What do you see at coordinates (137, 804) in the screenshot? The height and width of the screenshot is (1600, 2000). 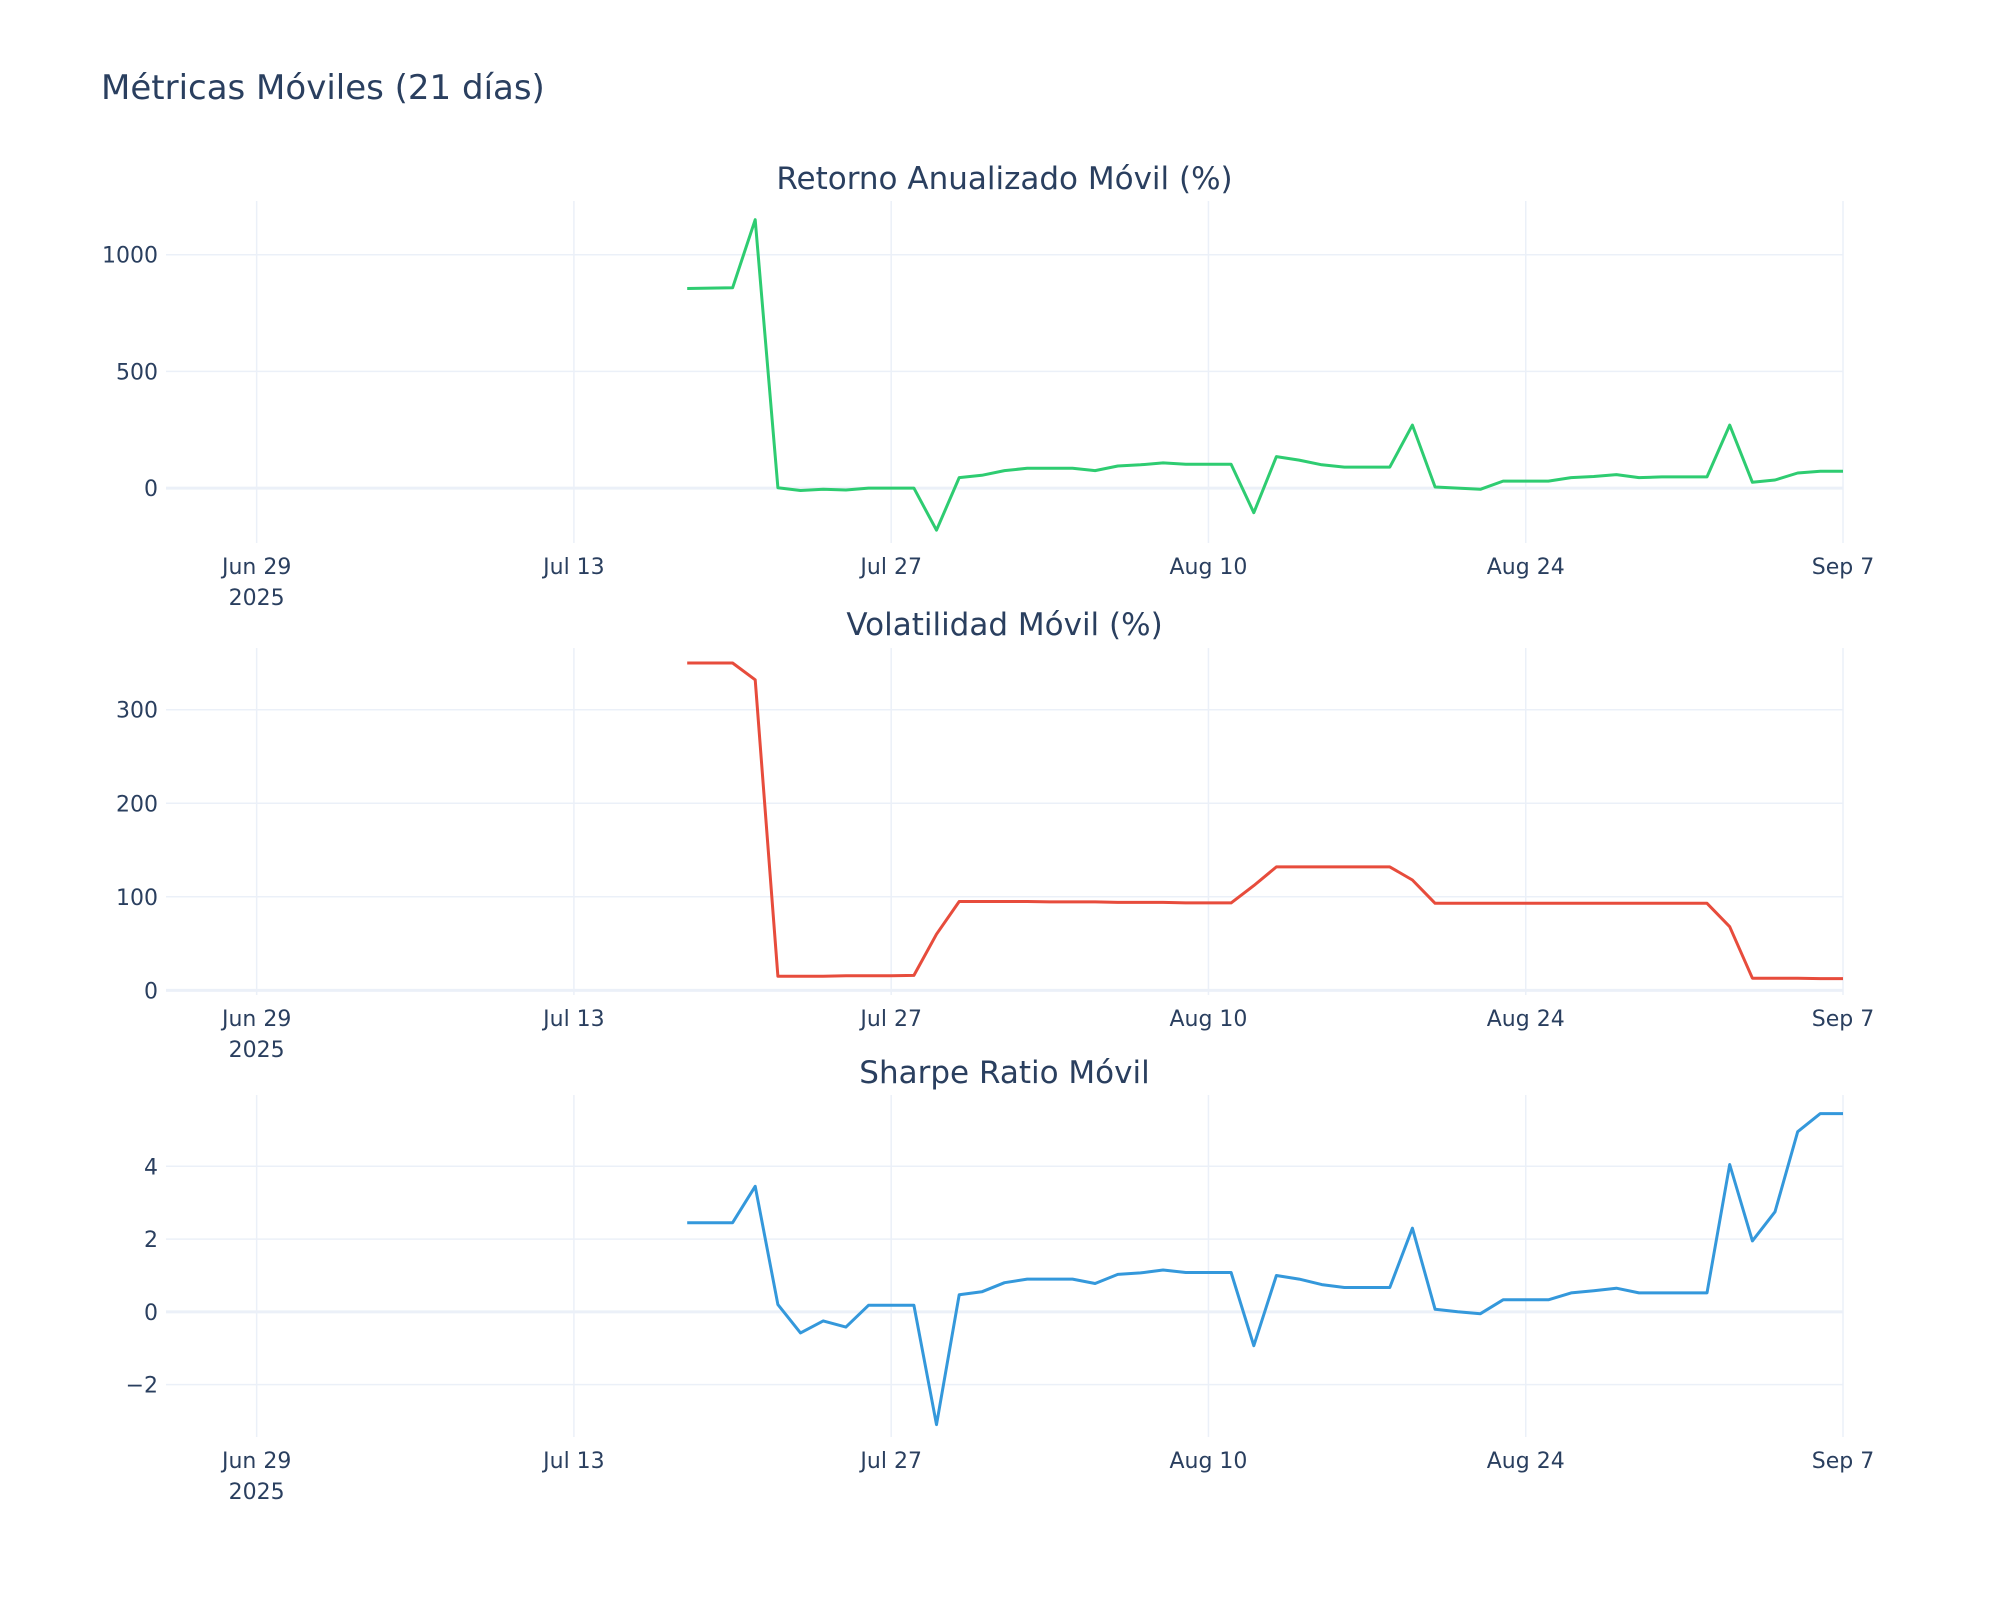 I see `y-tick-label: 200` at bounding box center [137, 804].